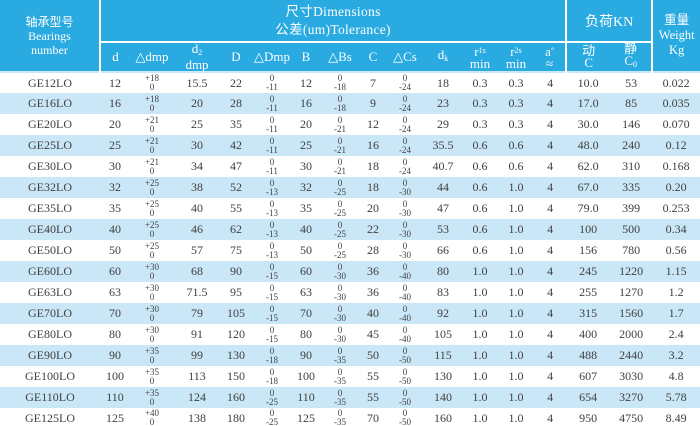 The height and width of the screenshot is (426, 700). I want to click on cell-weight-kg: 2.4, so click(676, 334).